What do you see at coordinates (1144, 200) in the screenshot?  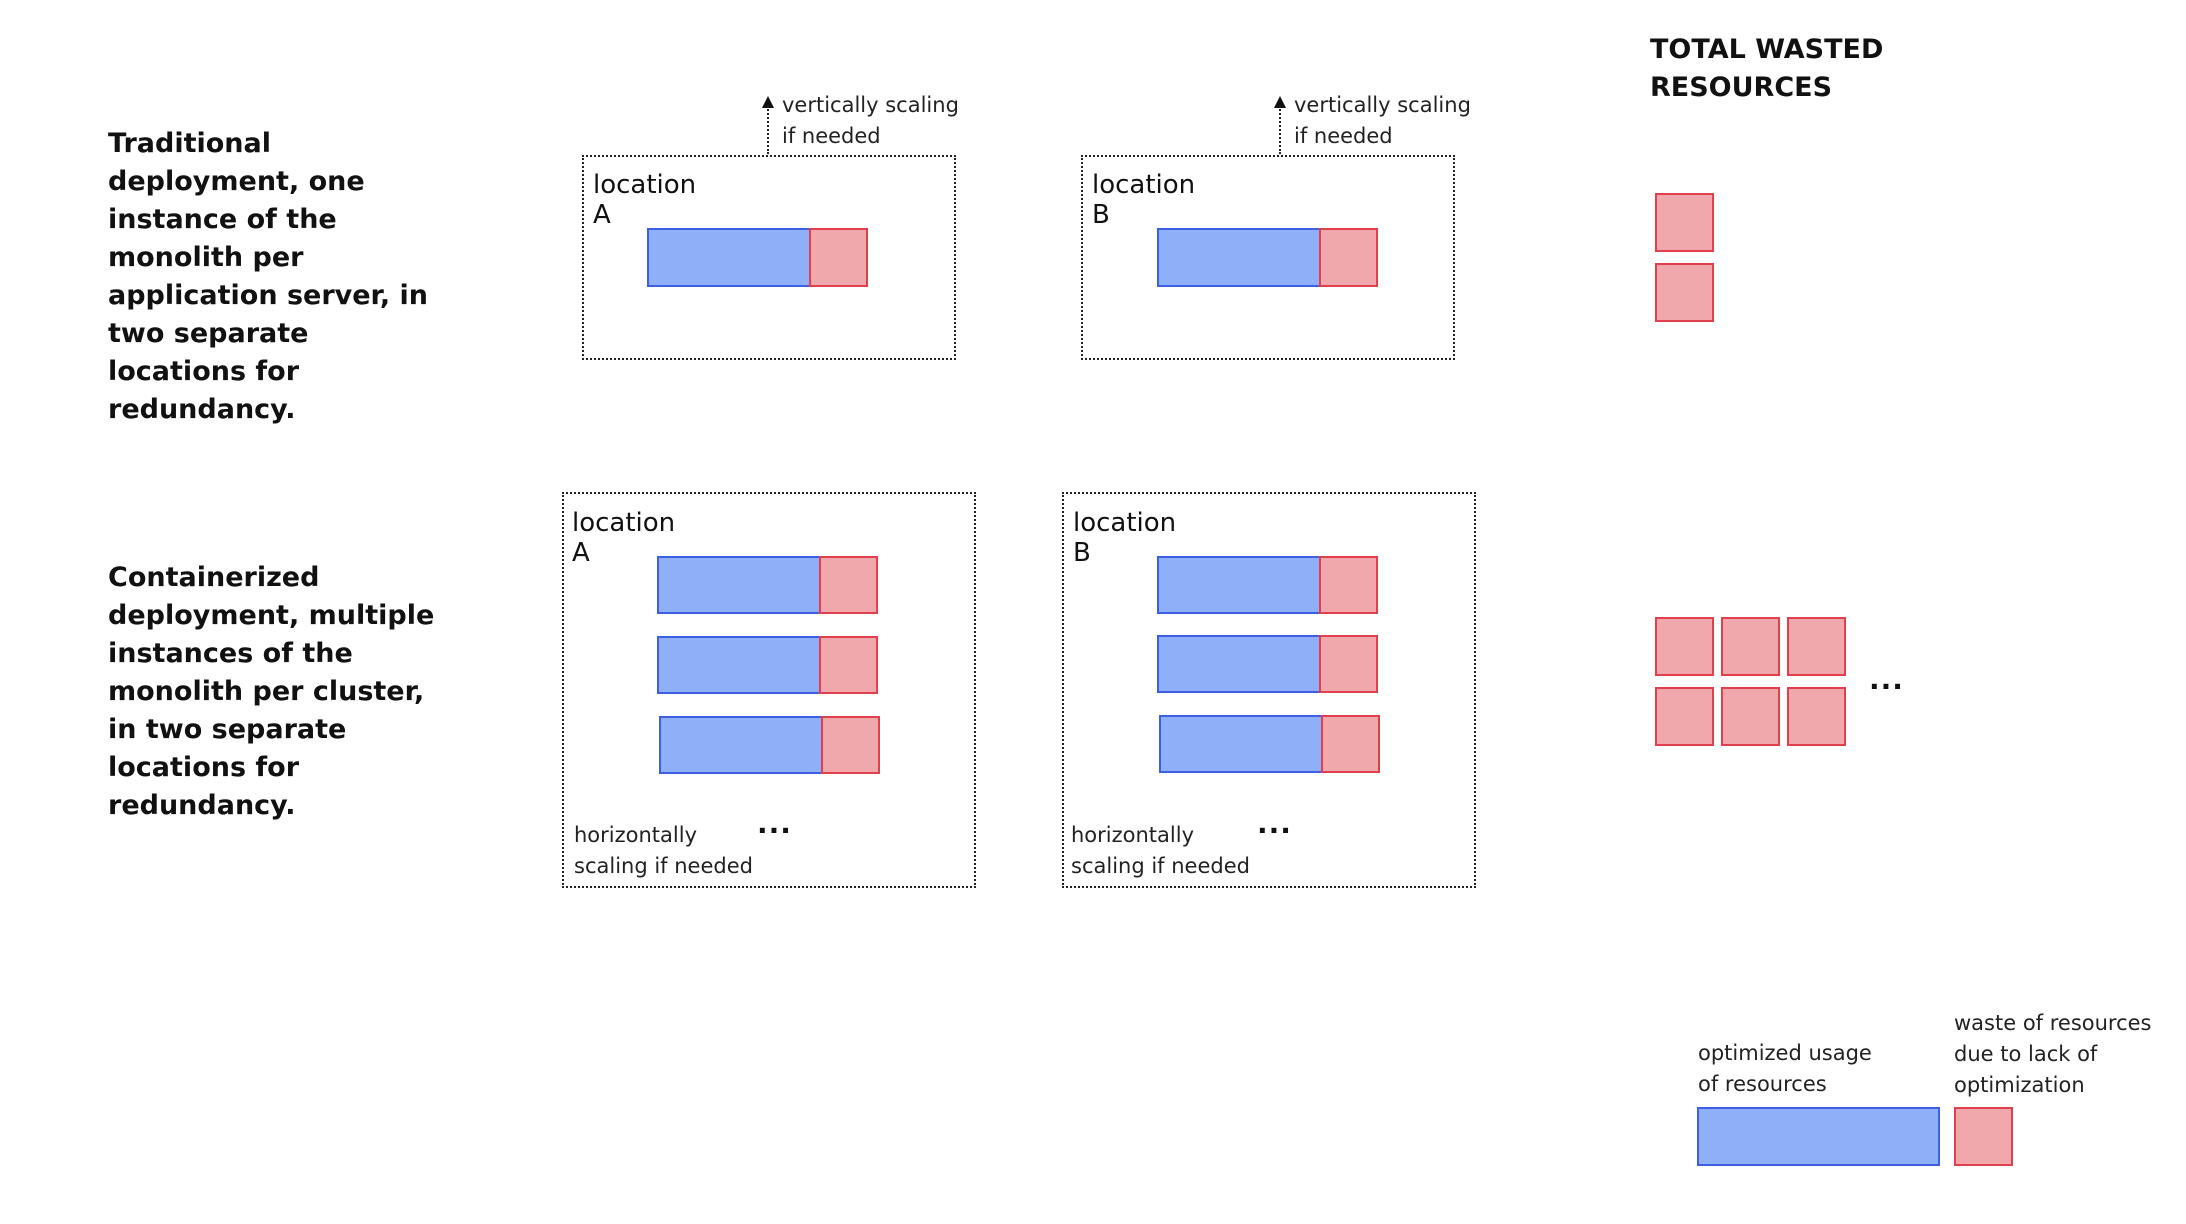 I see `traditional-location-b-label: location B` at bounding box center [1144, 200].